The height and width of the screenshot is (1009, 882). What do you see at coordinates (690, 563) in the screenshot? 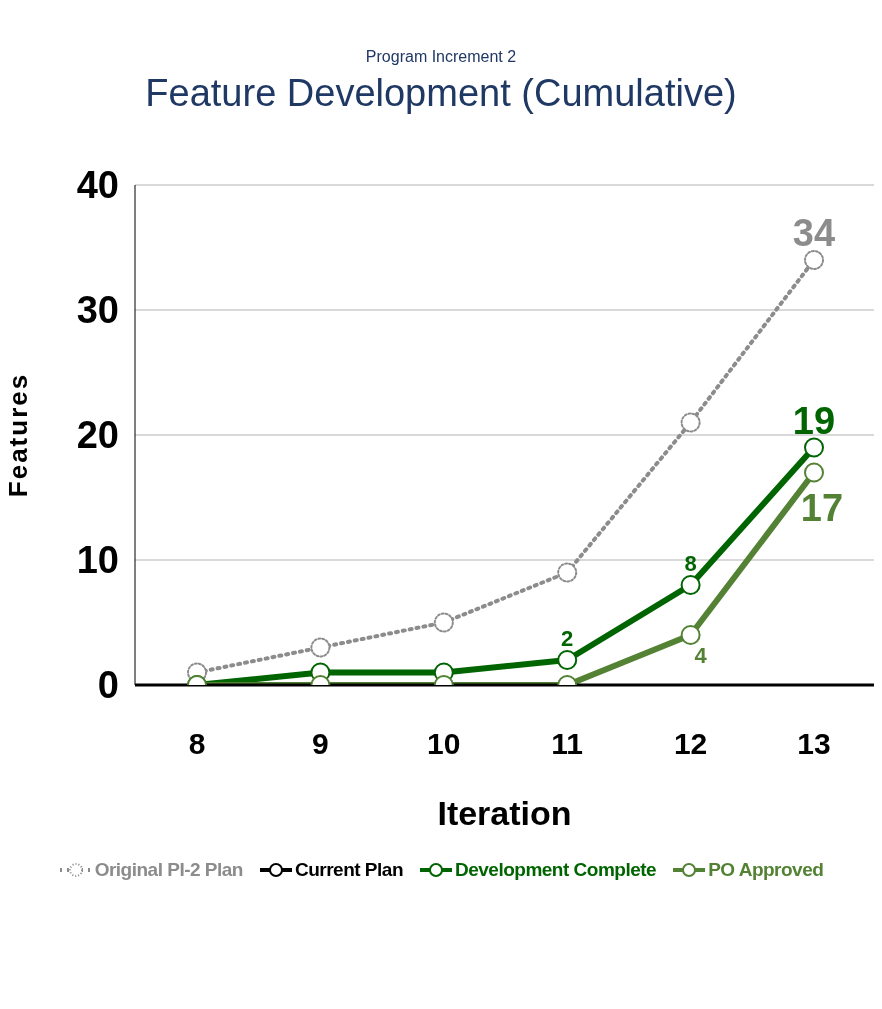
I see `data-label: 8` at bounding box center [690, 563].